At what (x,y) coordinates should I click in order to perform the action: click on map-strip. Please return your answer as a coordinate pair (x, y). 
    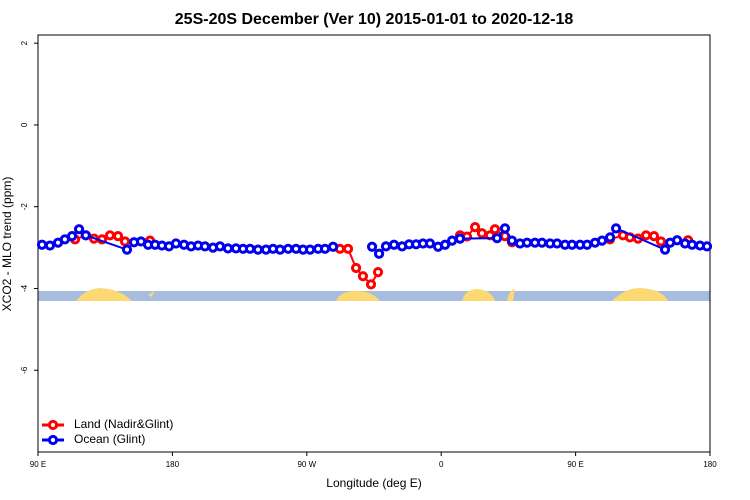
    Looking at the image, I should click on (374, 294).